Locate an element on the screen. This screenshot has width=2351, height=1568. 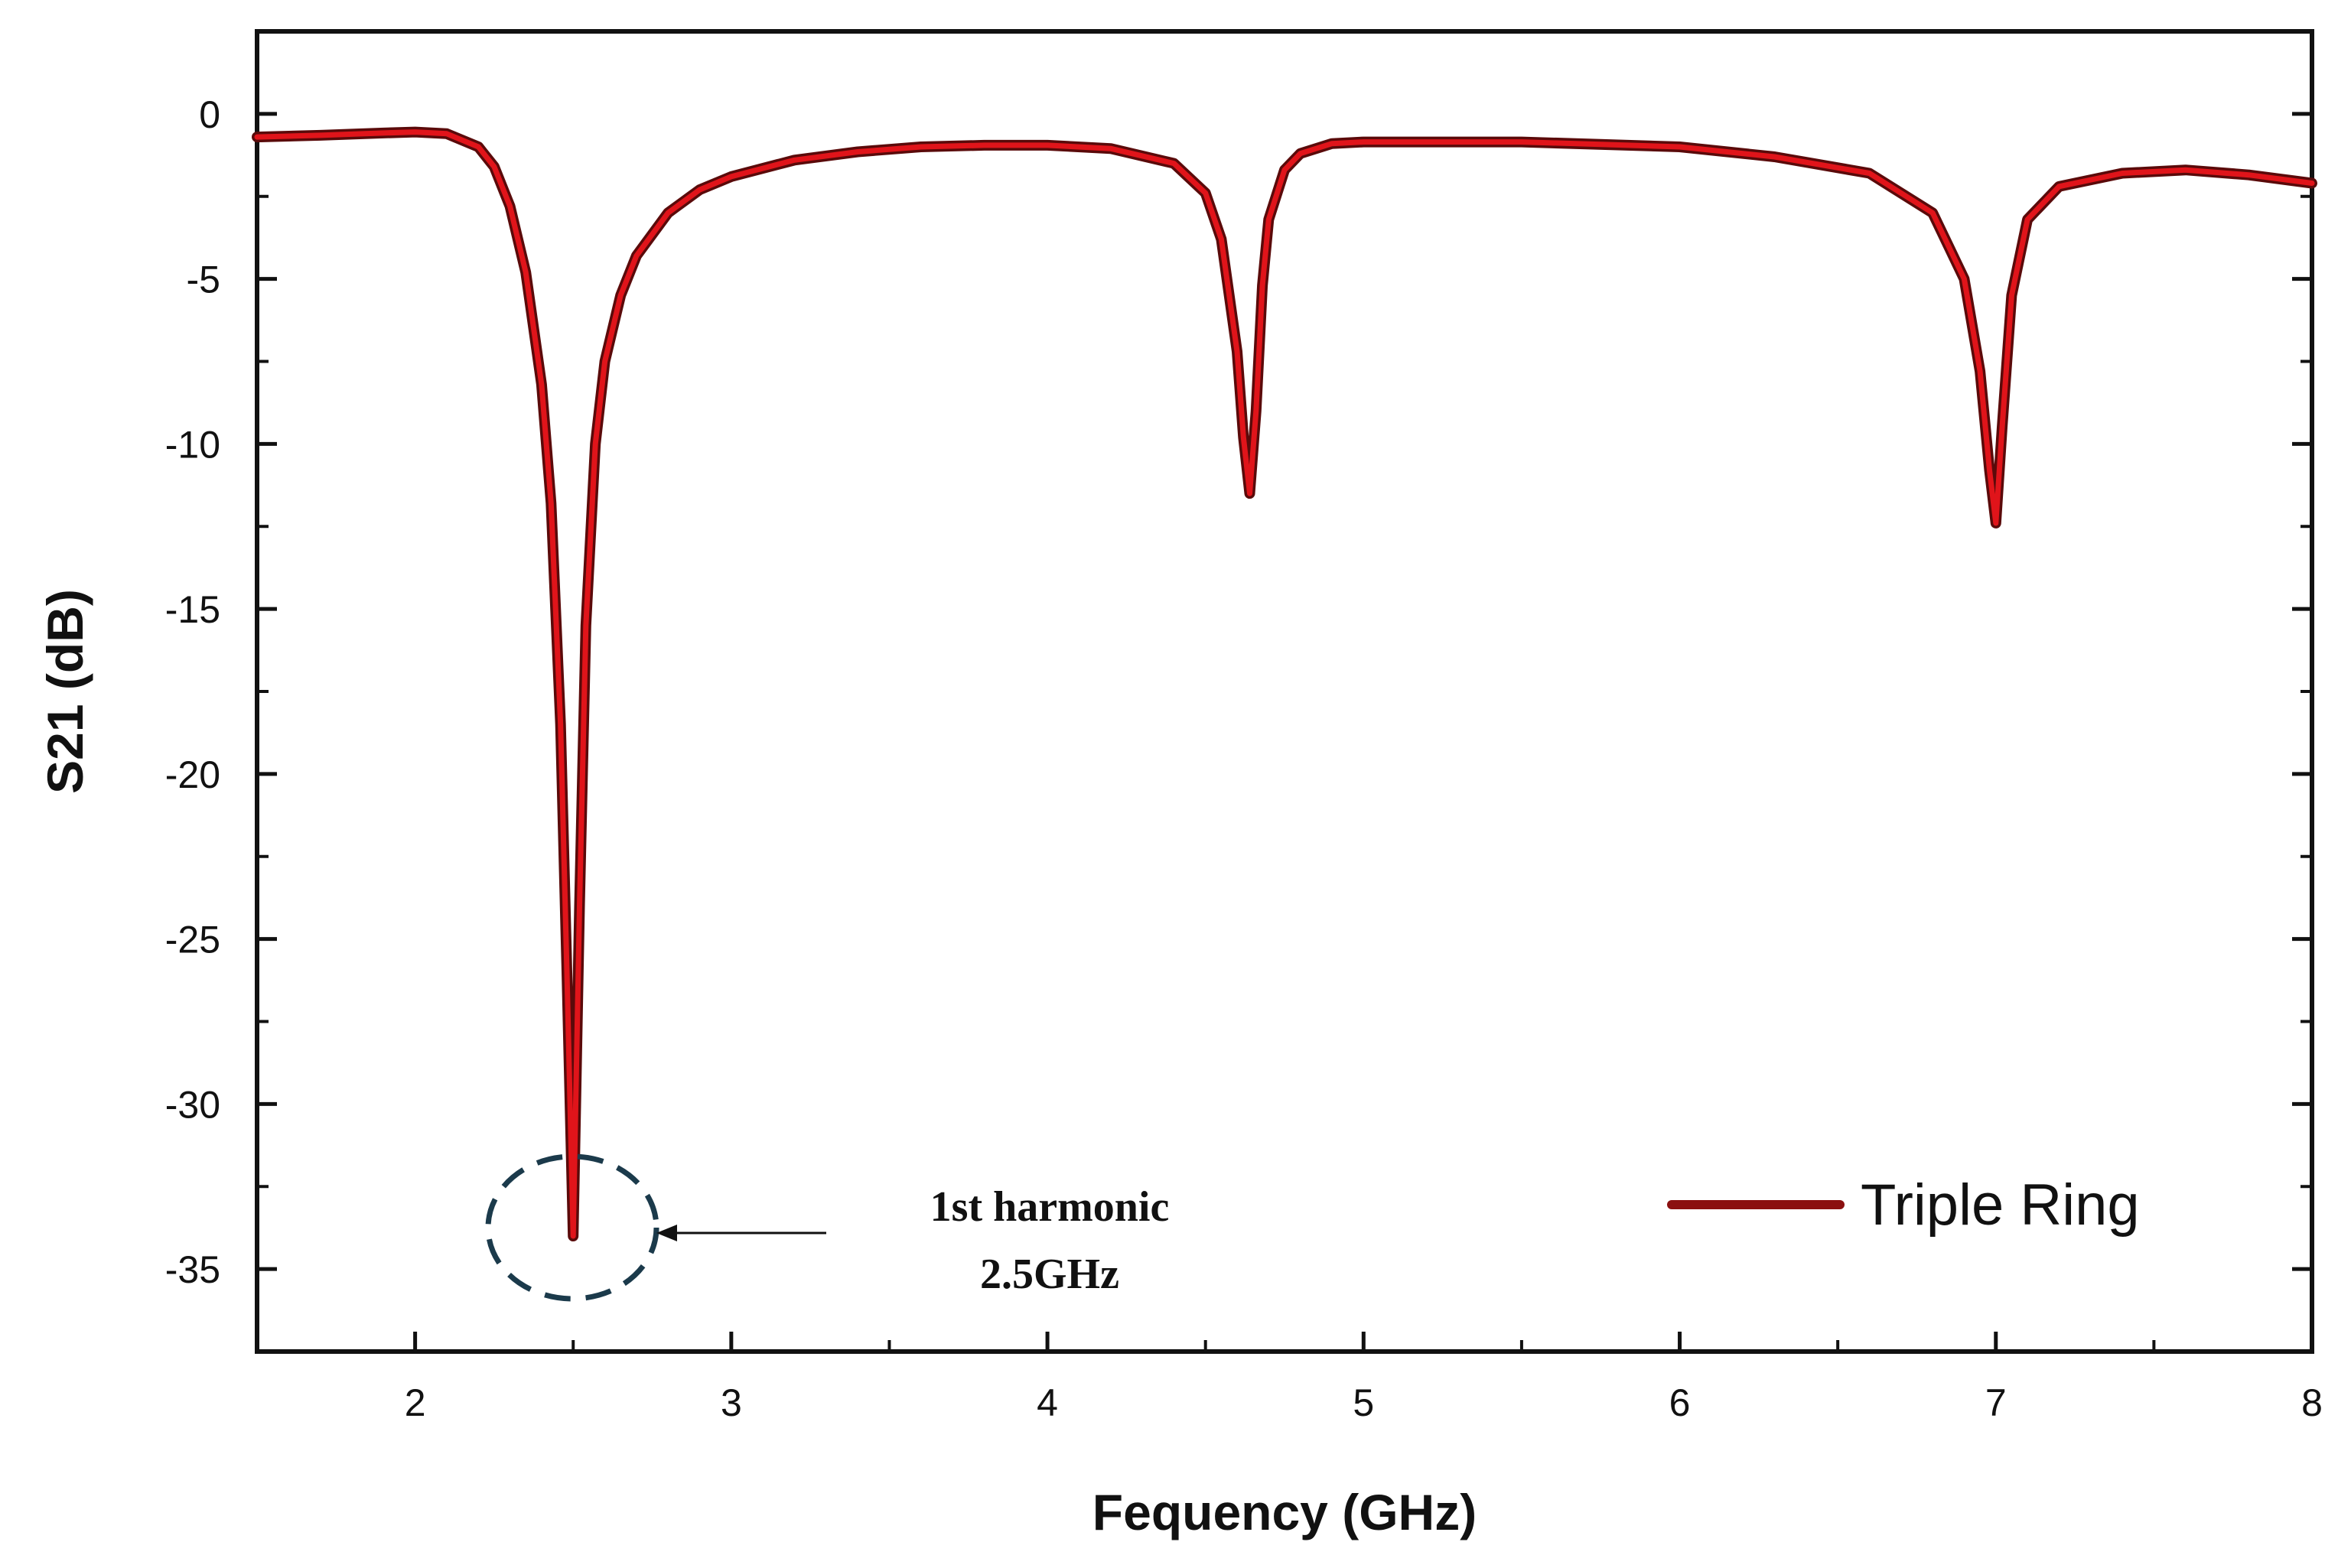
y-tick-label: -15 is located at coordinates (192, 609).